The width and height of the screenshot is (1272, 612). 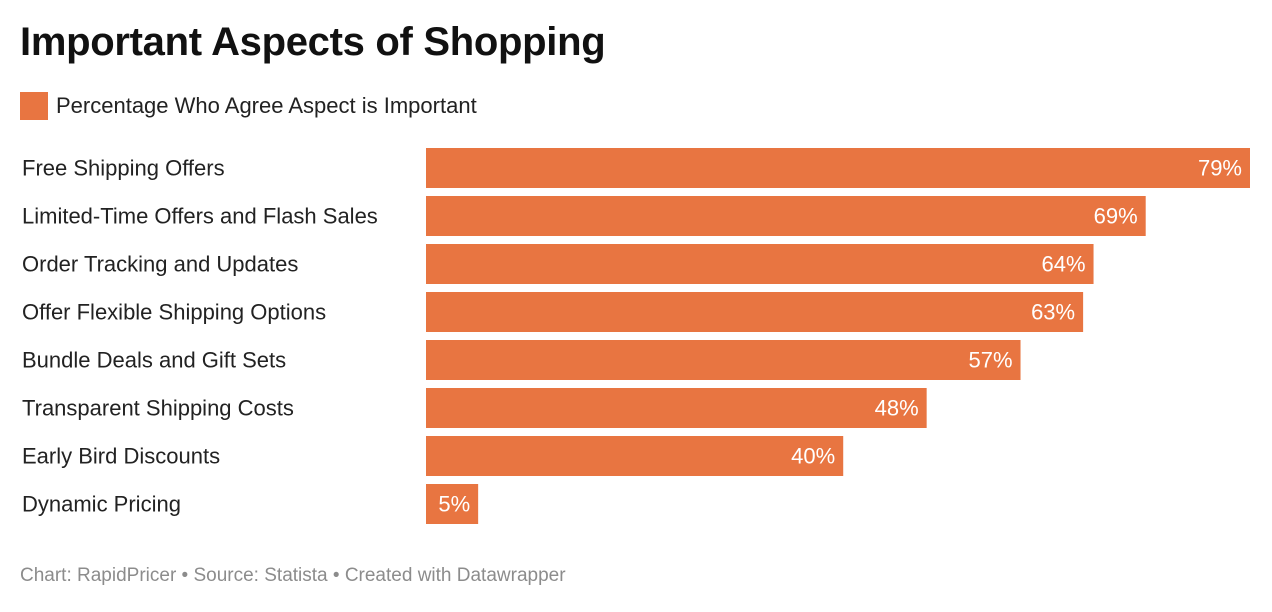 What do you see at coordinates (813, 456) in the screenshot?
I see `value-label: 40%` at bounding box center [813, 456].